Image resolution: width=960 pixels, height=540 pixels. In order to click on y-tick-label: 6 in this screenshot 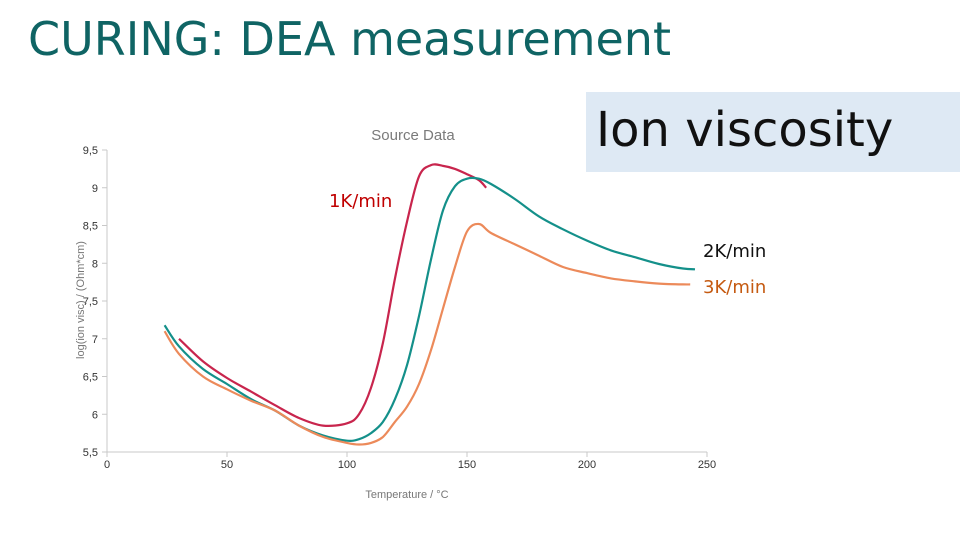, I will do `click(95, 415)`.